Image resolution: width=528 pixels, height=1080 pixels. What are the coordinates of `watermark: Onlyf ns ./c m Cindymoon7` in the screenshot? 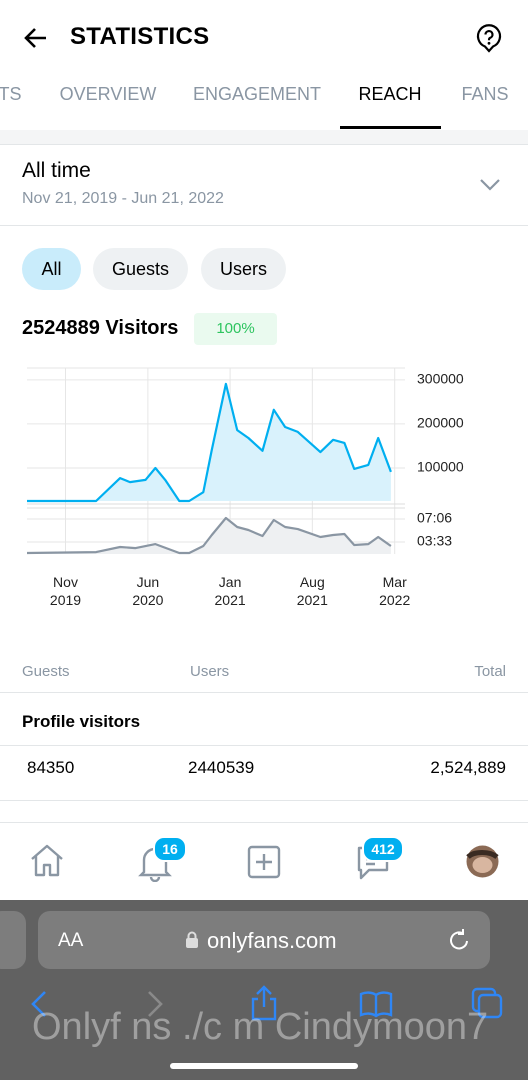 It's located at (260, 1027).